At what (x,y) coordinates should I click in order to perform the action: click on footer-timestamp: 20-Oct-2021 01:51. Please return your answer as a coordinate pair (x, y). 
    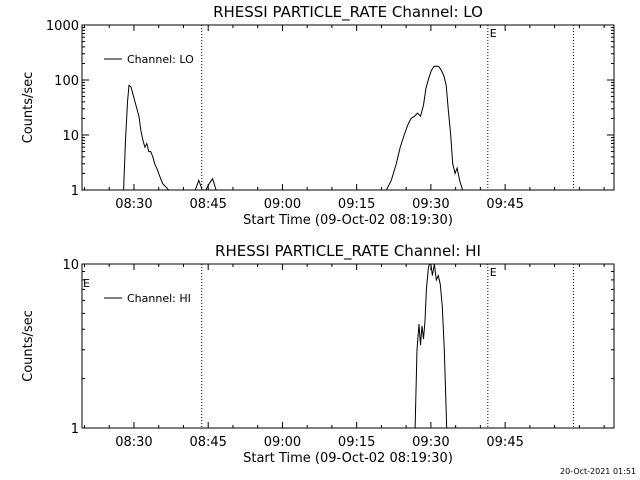
    Looking at the image, I should click on (598, 471).